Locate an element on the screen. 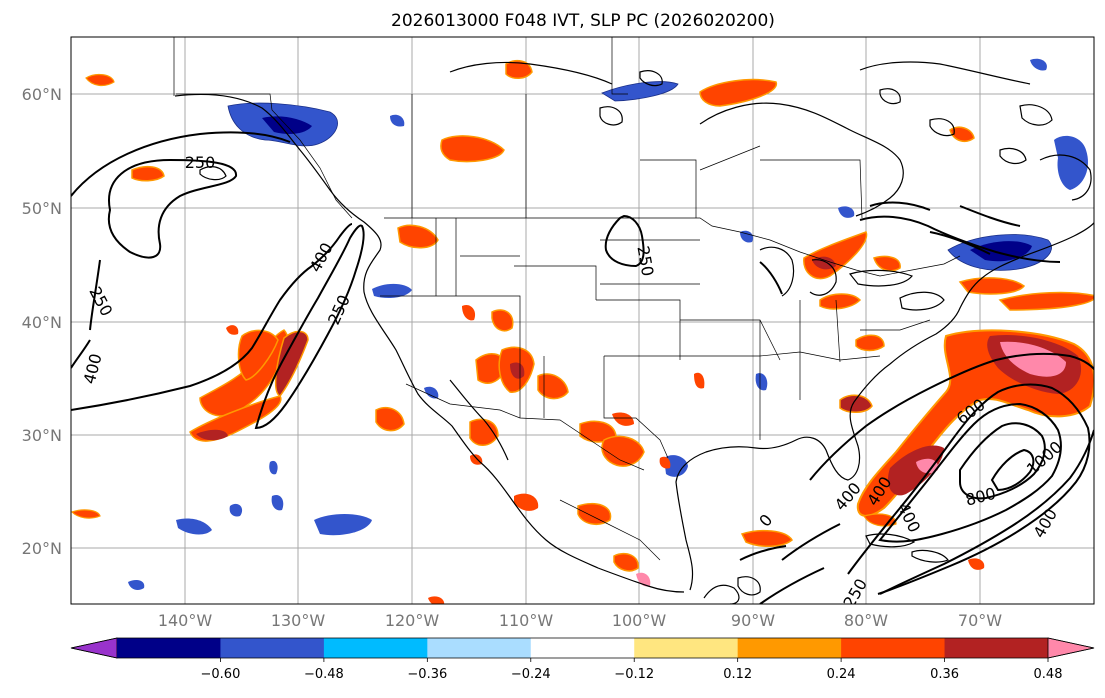 This screenshot has width=1105, height=698. colorbar-outline is located at coordinates (582, 648).